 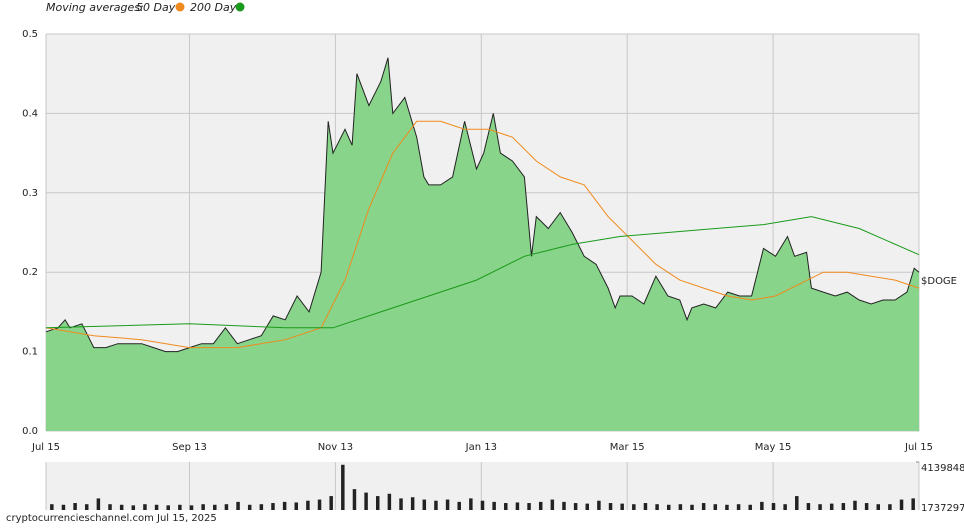 I want to click on legend-label: 200 Day, so click(x=213, y=7).